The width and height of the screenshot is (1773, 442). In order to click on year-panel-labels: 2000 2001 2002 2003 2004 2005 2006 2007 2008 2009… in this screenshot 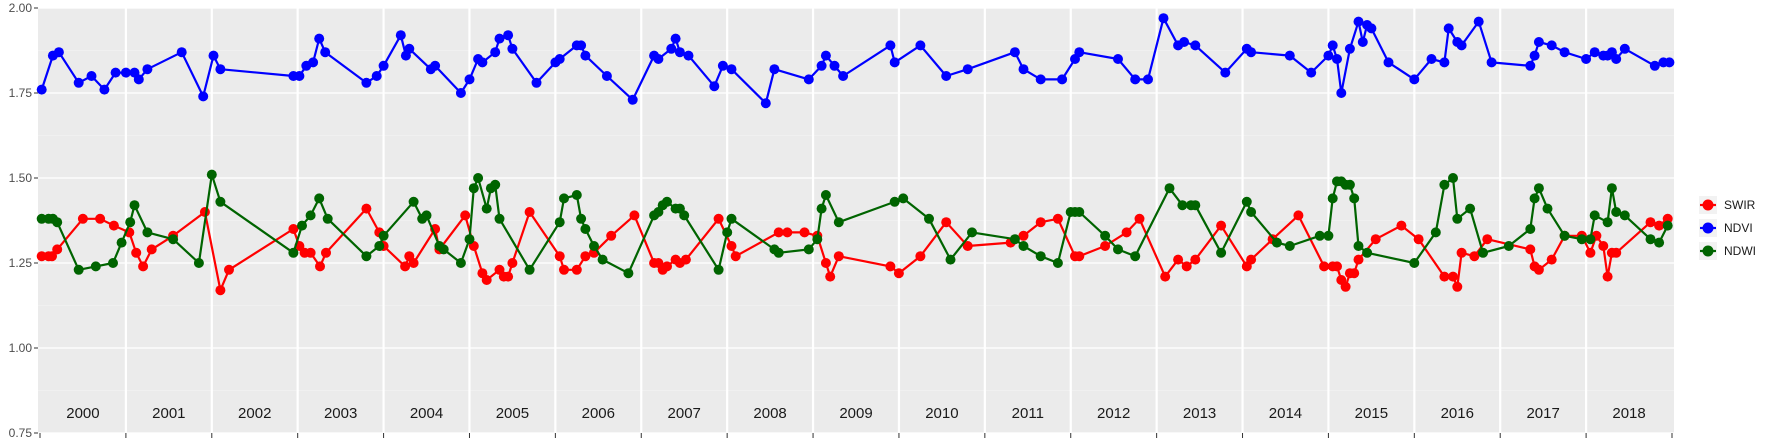, I will do `click(855, 413)`.